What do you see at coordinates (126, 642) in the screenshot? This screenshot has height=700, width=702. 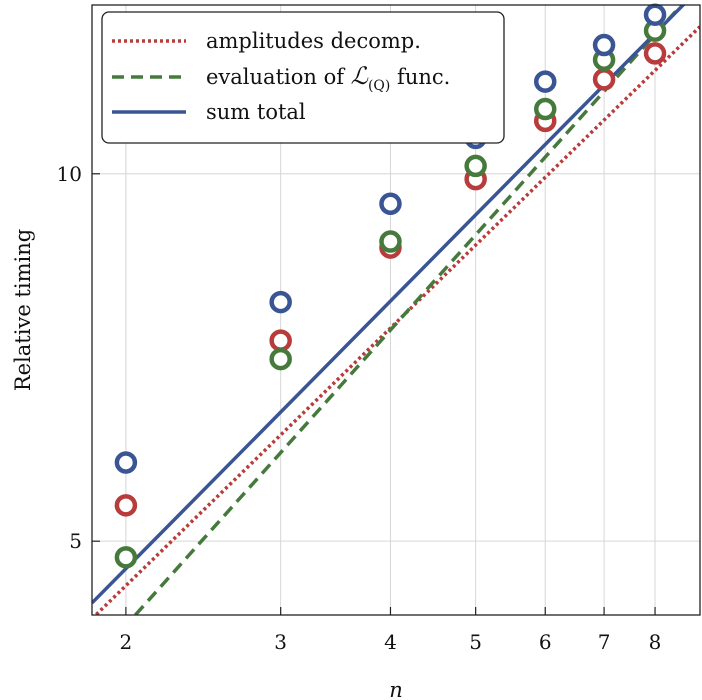 I see `x-tick-label: 2` at bounding box center [126, 642].